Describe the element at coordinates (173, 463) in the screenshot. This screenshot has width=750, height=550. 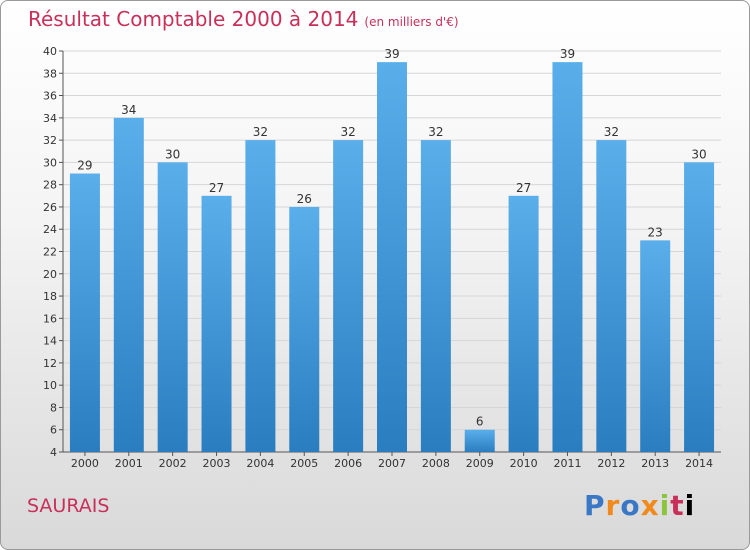
I see `x-tick-label: 2002` at that location.